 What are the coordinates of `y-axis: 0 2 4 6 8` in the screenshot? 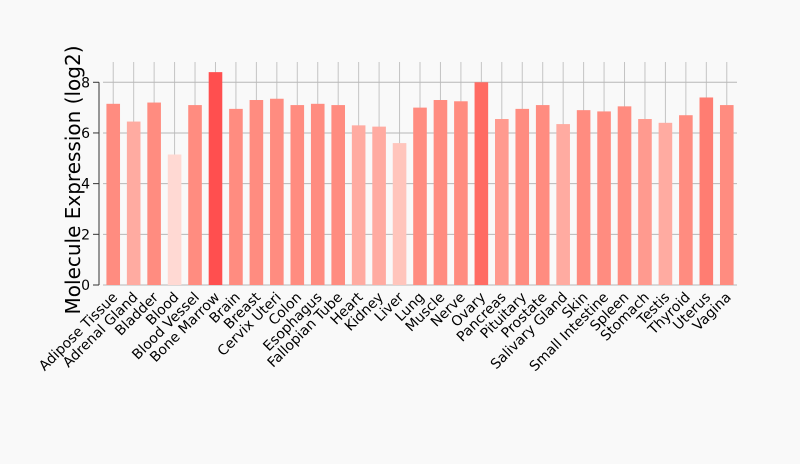 It's located at (90, 184).